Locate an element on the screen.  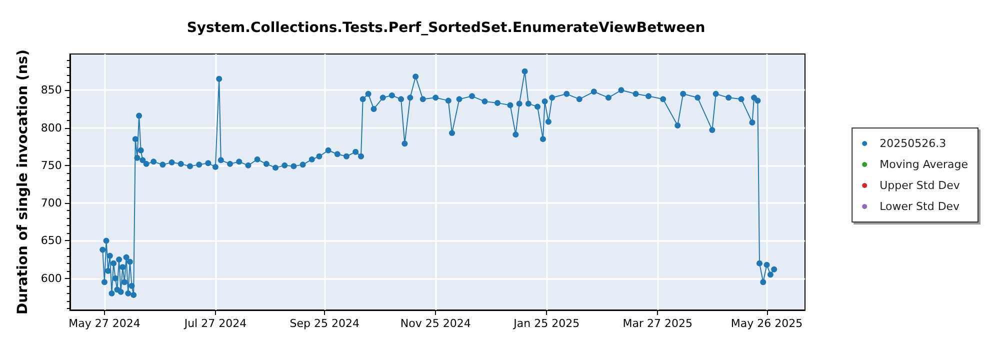
x-tick-label: Jul 27 2024 is located at coordinates (215, 323).